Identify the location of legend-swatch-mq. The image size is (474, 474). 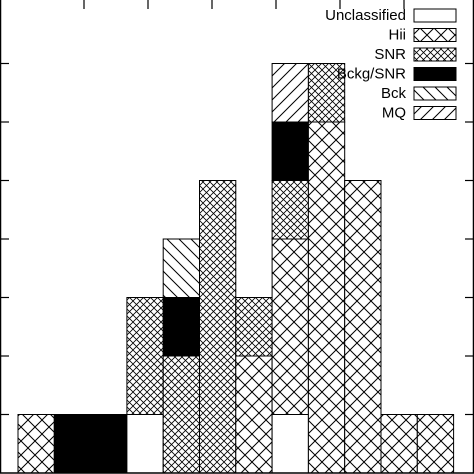
(435, 113).